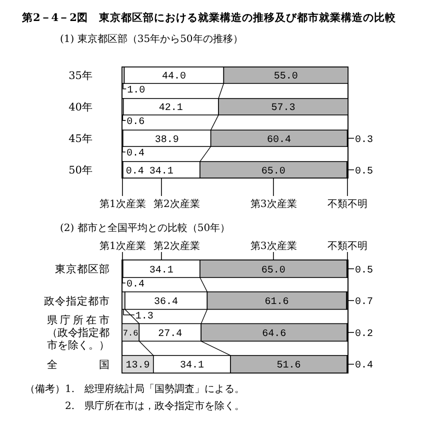 The image size is (422, 437). Describe the element at coordinates (155, 406) in the screenshot. I see `text: 2. 県庁所在市は，政令指定市を除く。` at that location.